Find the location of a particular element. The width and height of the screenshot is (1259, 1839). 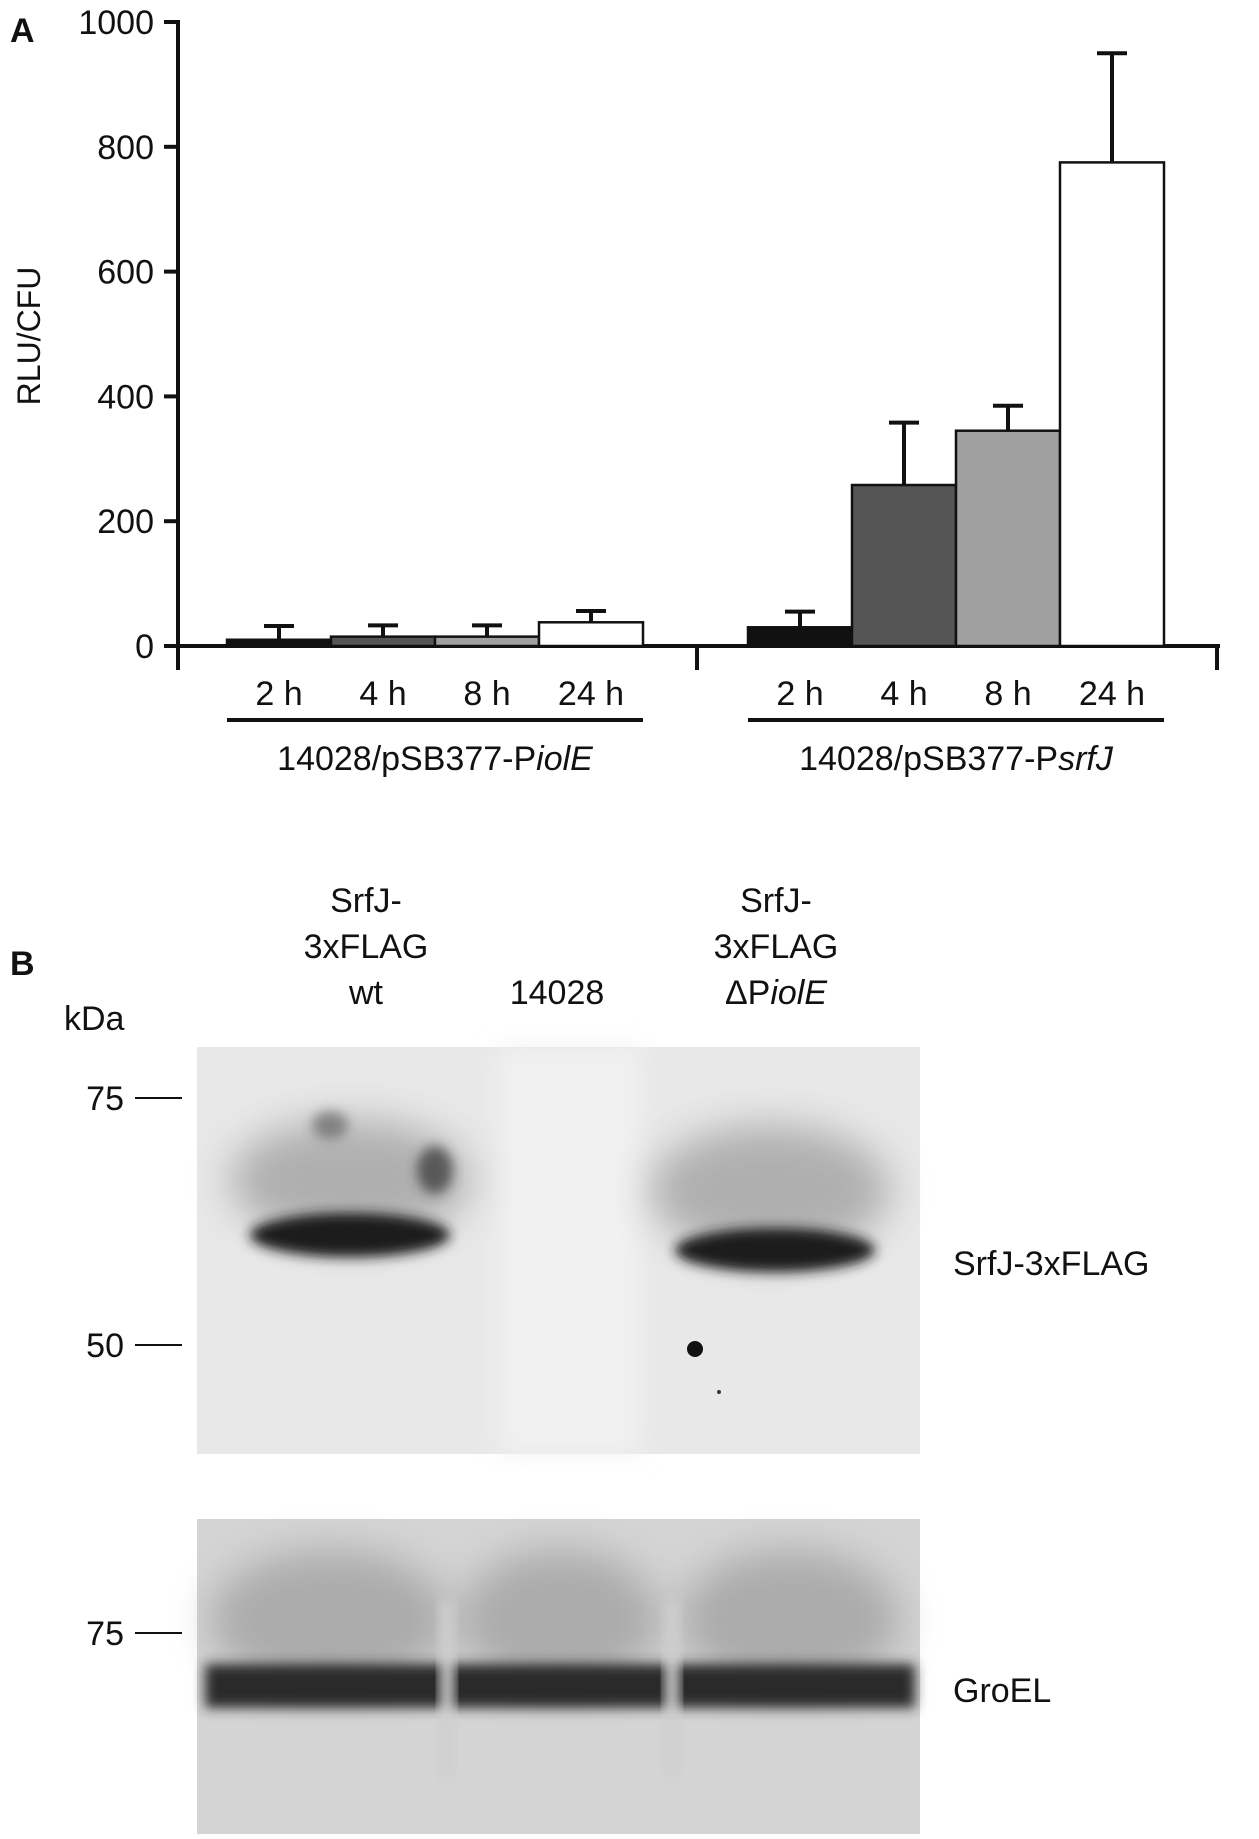

panel-b-label: B is located at coordinates (22, 964).